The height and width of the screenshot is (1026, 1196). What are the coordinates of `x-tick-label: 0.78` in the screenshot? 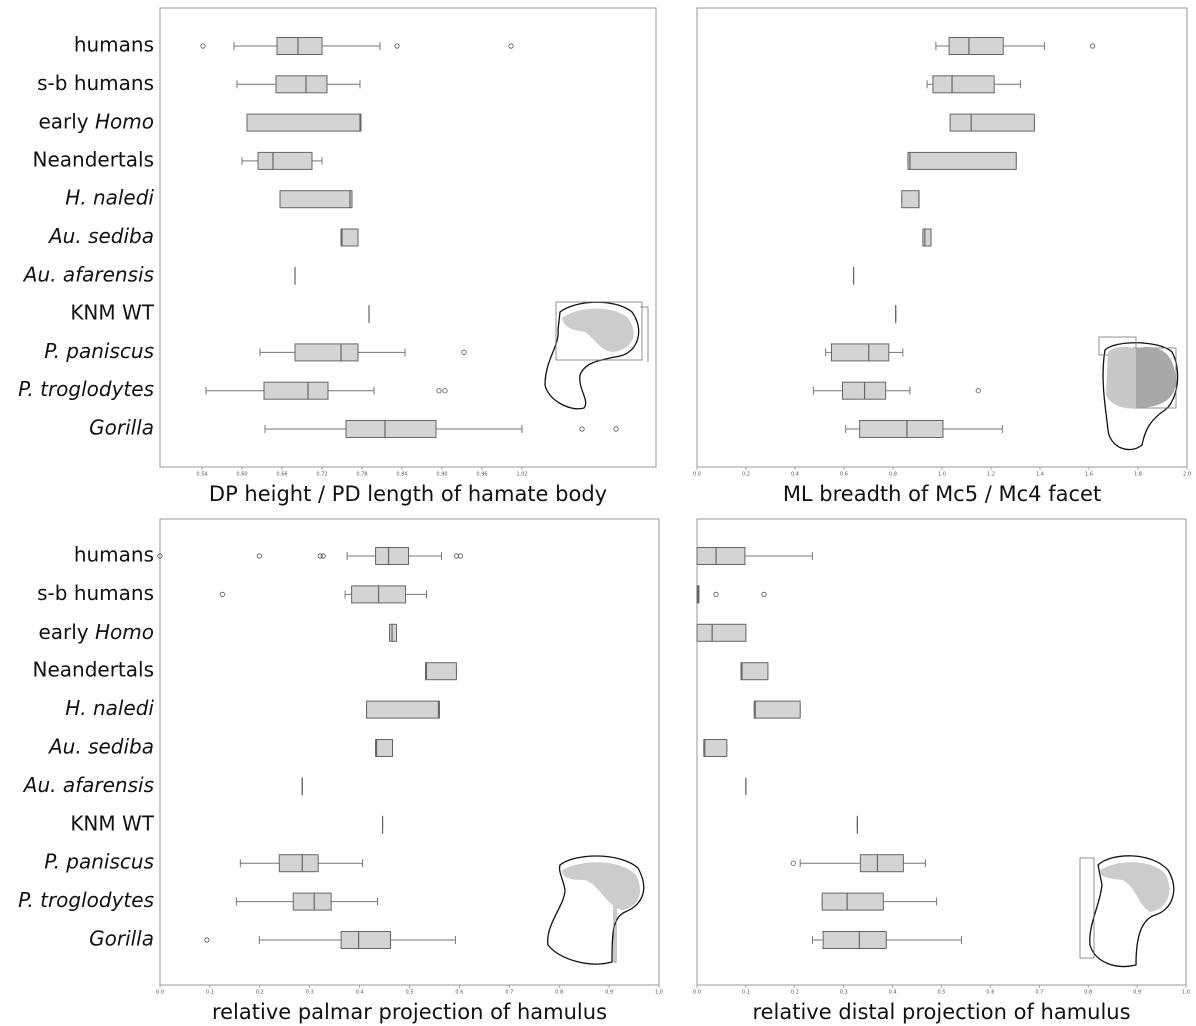 It's located at (361, 475).